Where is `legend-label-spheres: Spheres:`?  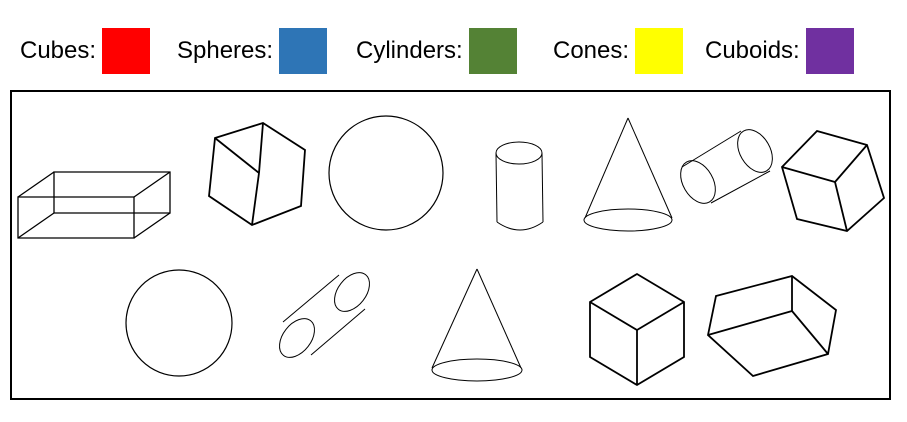
legend-label-spheres: Spheres: is located at coordinates (225, 50).